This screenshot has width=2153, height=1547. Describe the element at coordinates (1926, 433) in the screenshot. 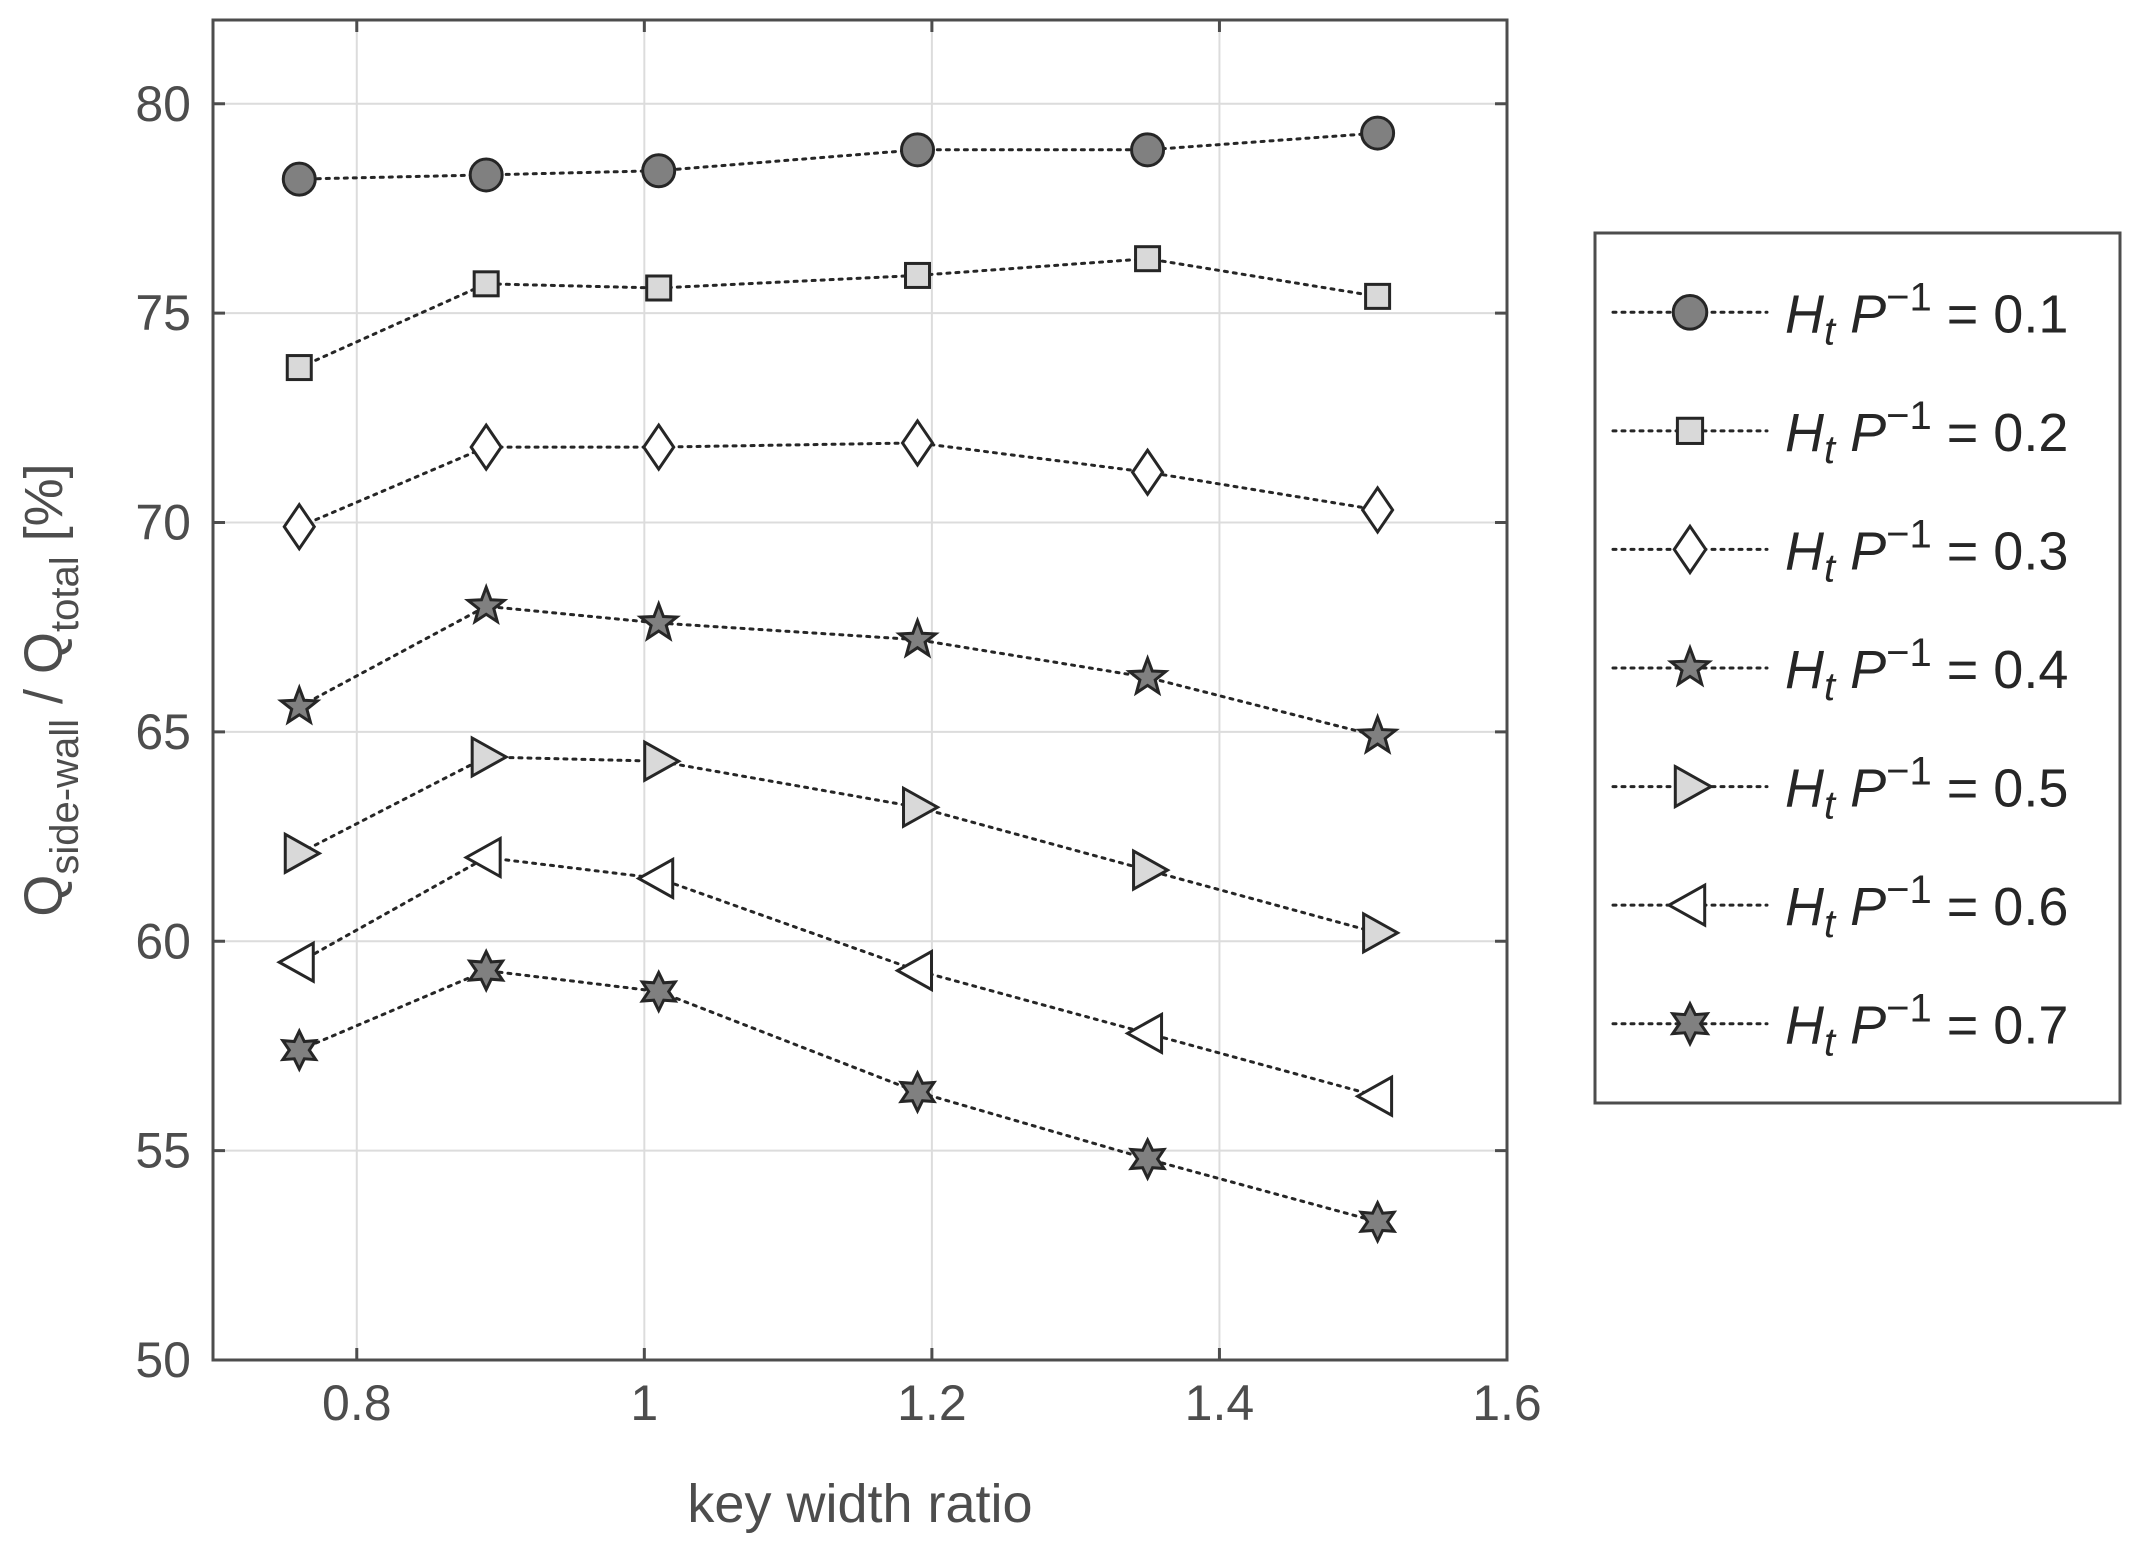

I see `legend-label: Ht P−1 = 0.2` at that location.